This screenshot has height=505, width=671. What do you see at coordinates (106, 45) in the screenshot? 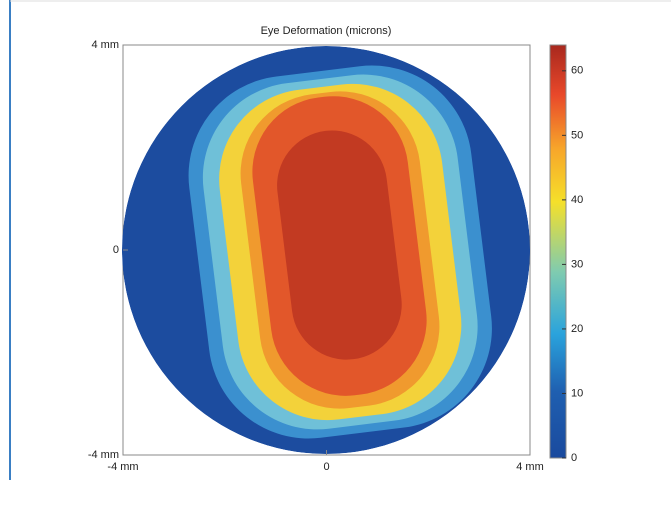
I see `y-tick-label: 4 mm` at bounding box center [106, 45].